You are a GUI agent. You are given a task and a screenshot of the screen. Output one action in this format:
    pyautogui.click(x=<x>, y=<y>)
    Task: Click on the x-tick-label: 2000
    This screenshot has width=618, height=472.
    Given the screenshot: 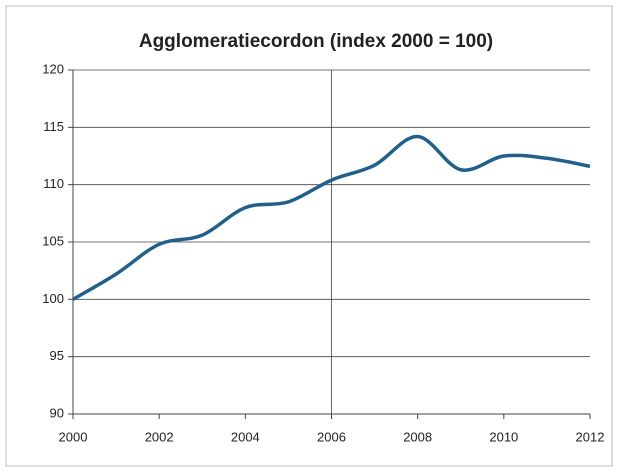 What is the action you would take?
    pyautogui.click(x=73, y=436)
    